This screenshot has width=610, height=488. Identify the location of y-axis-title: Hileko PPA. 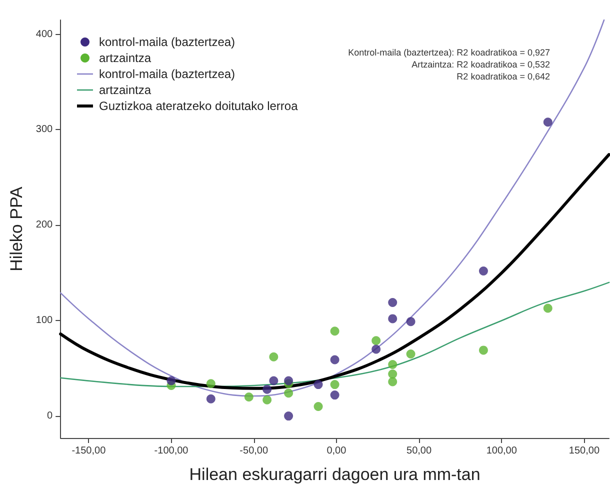
(16, 229).